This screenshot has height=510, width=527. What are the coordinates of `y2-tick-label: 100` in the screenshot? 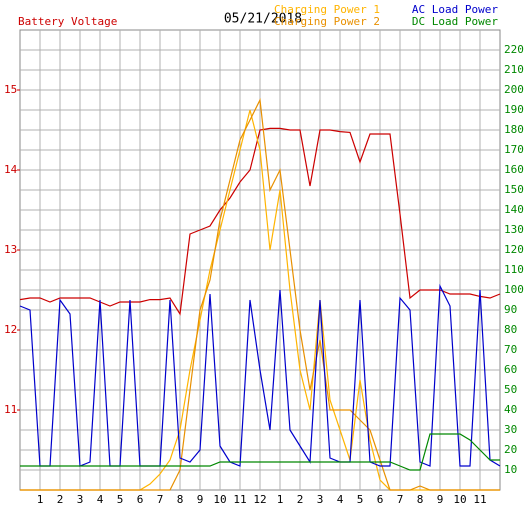 It's located at (514, 289).